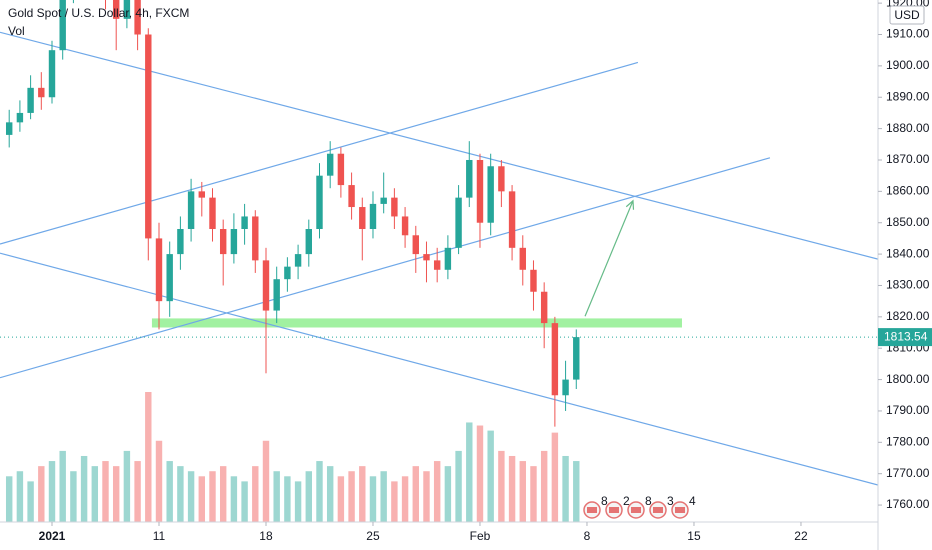 This screenshot has height=550, width=932. I want to click on last-price-tag, so click(905, 337).